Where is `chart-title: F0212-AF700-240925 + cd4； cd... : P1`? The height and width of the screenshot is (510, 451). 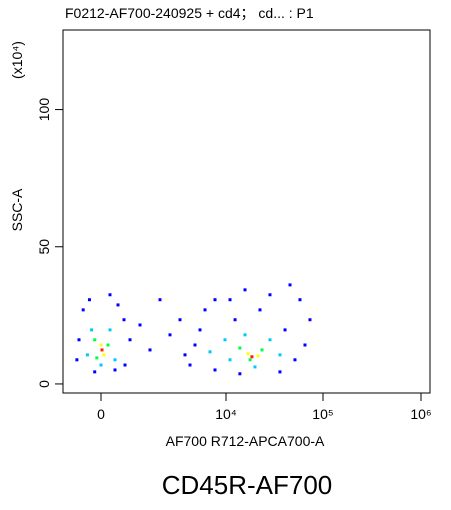 chart-title: F0212-AF700-240925 + cd4； cd... : P1 is located at coordinates (189, 13).